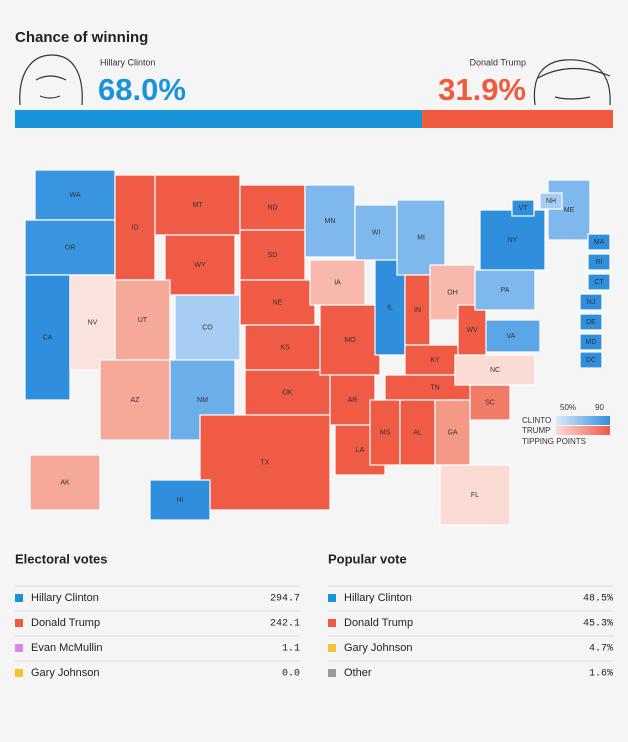 The height and width of the screenshot is (742, 628). I want to click on title: Chance of winning, so click(81, 37).